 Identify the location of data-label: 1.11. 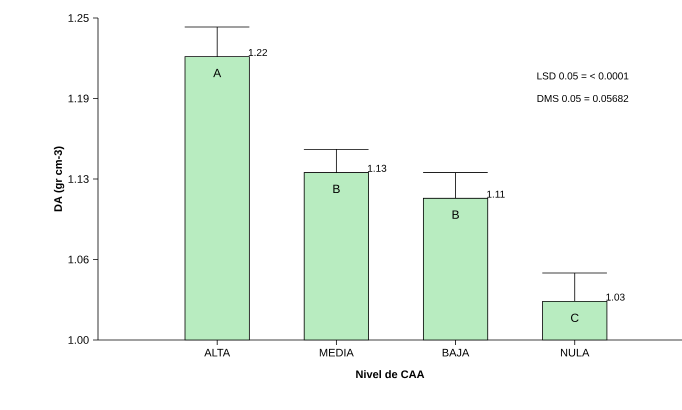
(496, 194).